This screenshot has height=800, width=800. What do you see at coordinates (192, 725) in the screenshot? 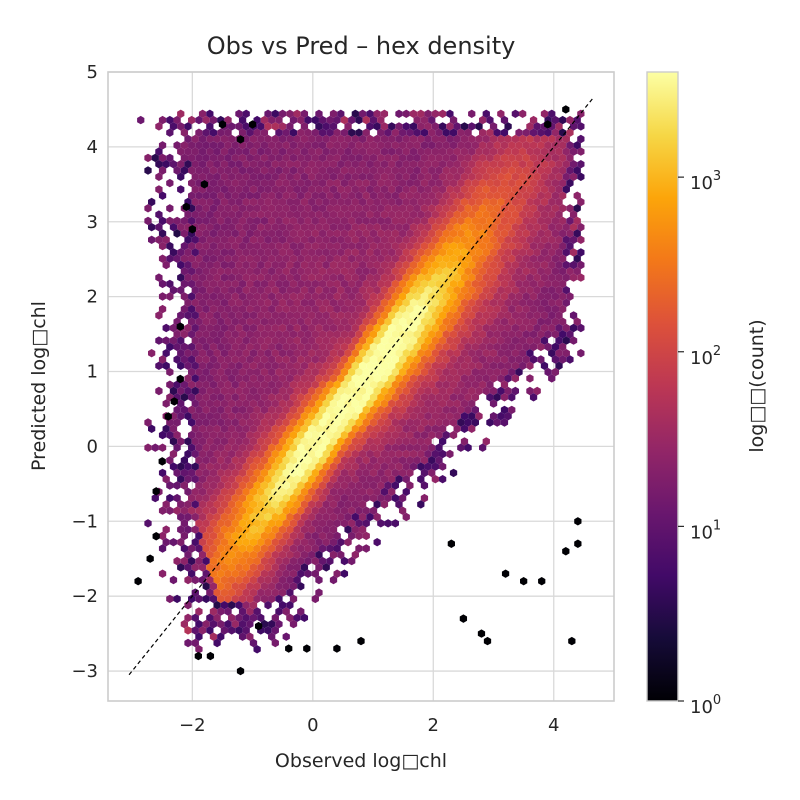
I see `x-tick-label: −2` at bounding box center [192, 725].